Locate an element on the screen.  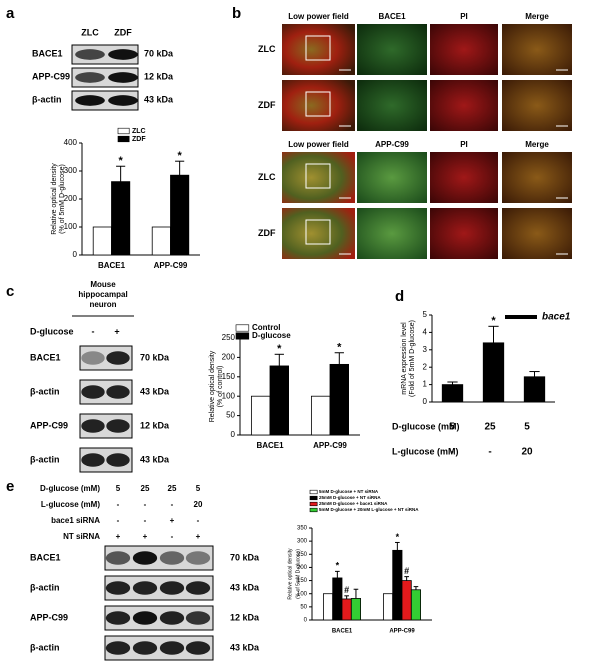
panel-label: a is located at coordinates (10, 13).